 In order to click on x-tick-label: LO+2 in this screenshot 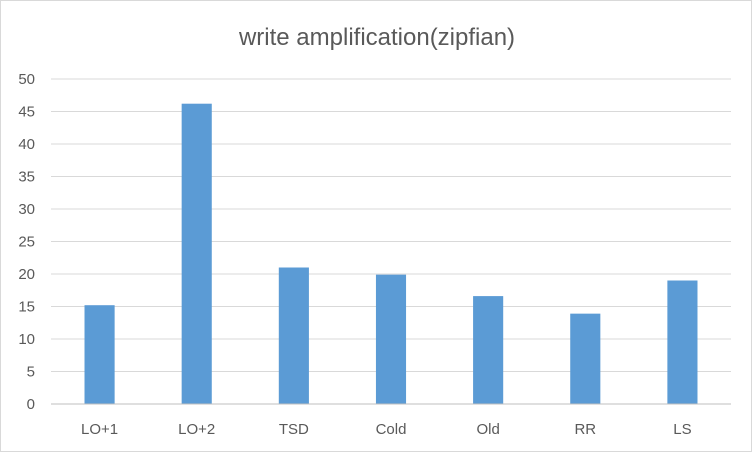, I will do `click(196, 429)`.